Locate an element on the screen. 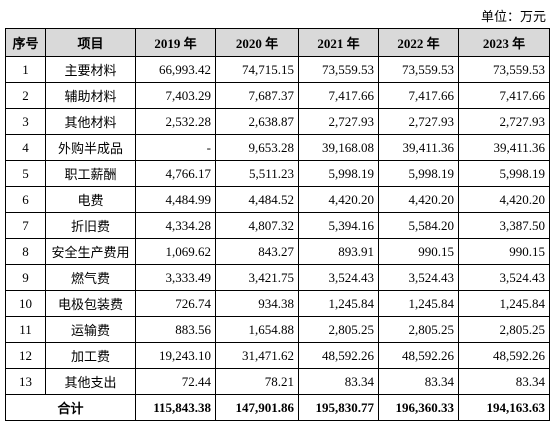 This screenshot has height=421, width=554. value-cell: 3,421.75 is located at coordinates (257, 277).